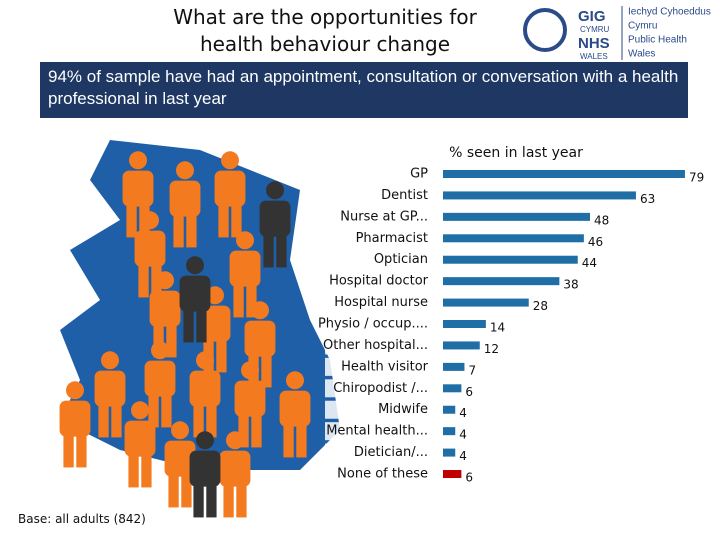 Image resolution: width=720 pixels, height=540 pixels. What do you see at coordinates (540, 306) in the screenshot?
I see `value-label: 28` at bounding box center [540, 306].